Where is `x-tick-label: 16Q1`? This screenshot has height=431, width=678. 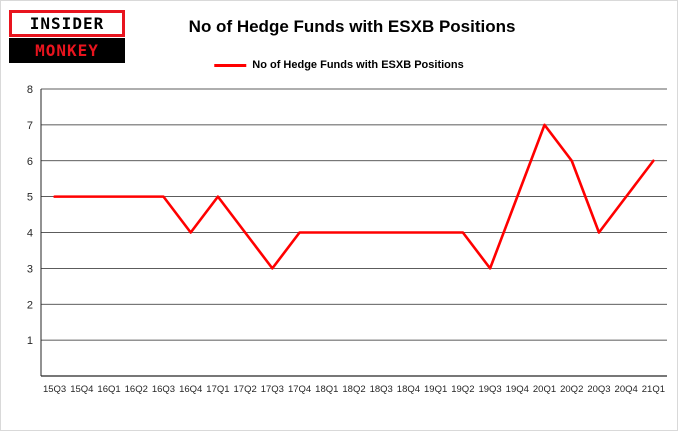
x-tick-label: 16Q1 is located at coordinates (108, 389).